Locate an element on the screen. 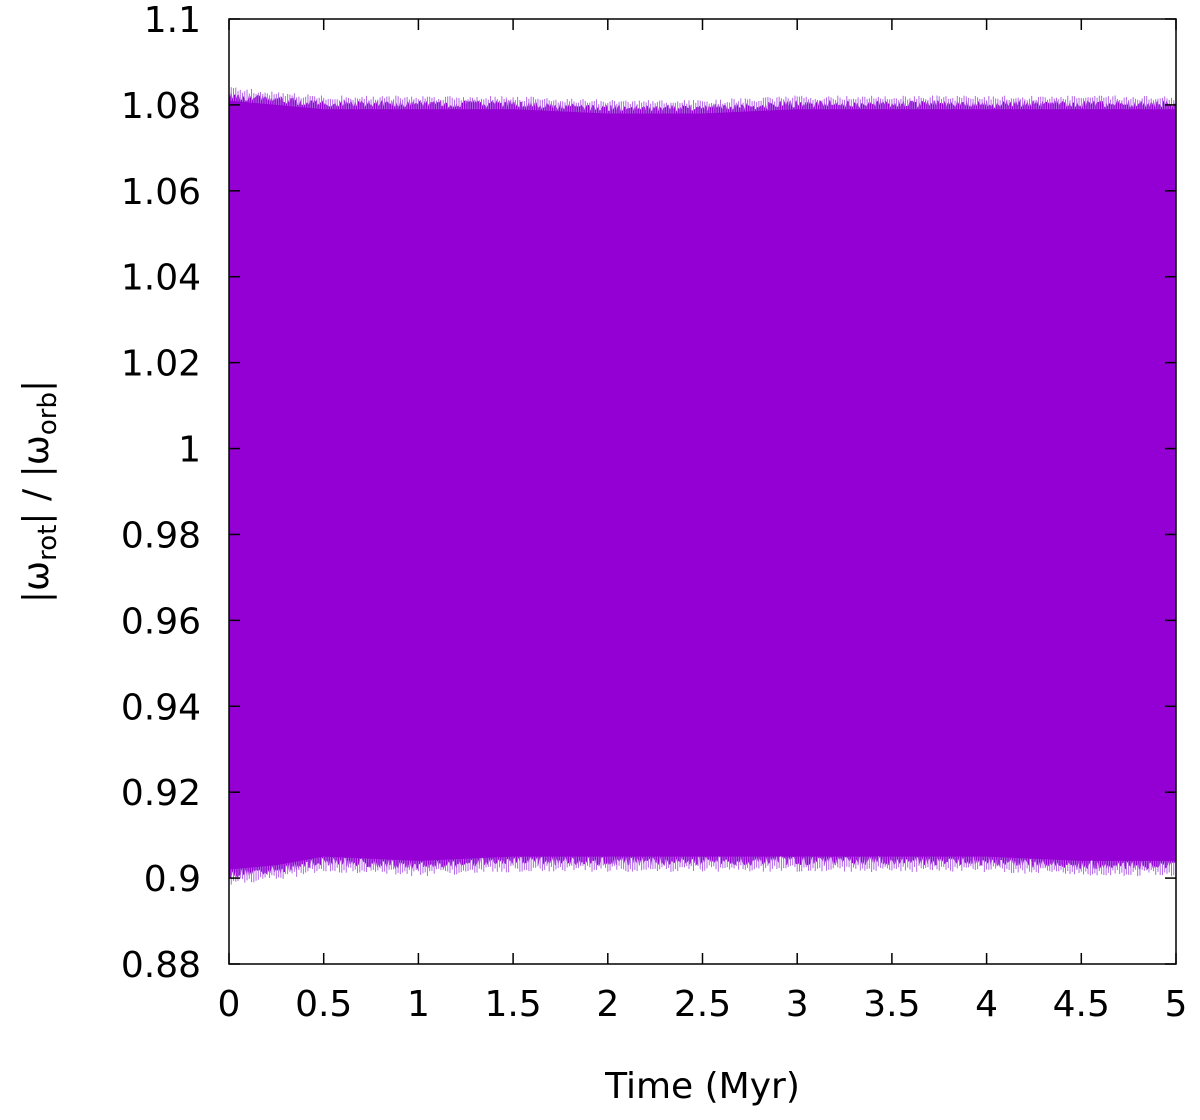 Image resolution: width=1200 pixels, height=1120 pixels. y-axis-label-suffix: | is located at coordinates (36, 386).